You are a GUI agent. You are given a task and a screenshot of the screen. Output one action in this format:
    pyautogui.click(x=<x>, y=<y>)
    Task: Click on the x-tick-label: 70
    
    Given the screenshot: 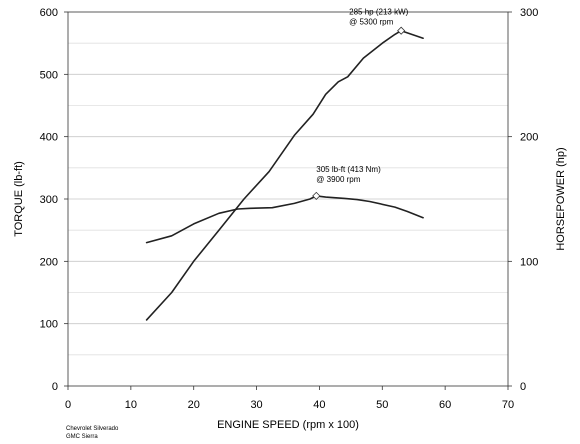 What is the action you would take?
    pyautogui.click(x=508, y=405)
    